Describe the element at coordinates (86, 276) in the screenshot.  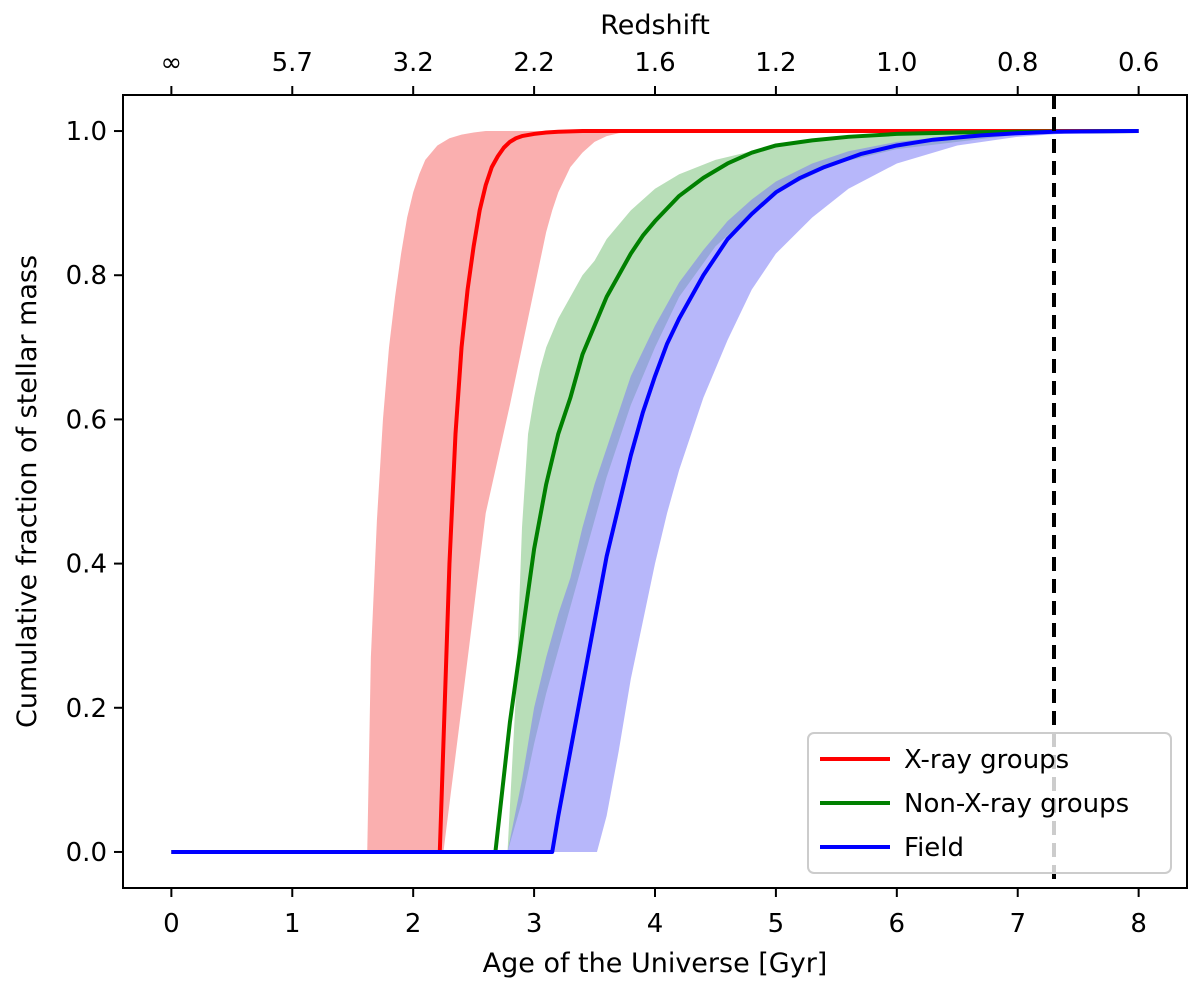
I see `y-tick-label: 0.8` at that location.